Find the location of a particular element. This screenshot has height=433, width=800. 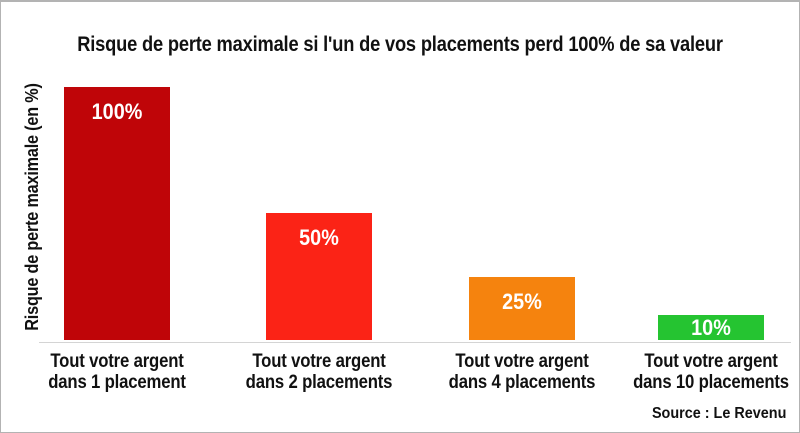

bar-value-label: 100% is located at coordinates (117, 111).